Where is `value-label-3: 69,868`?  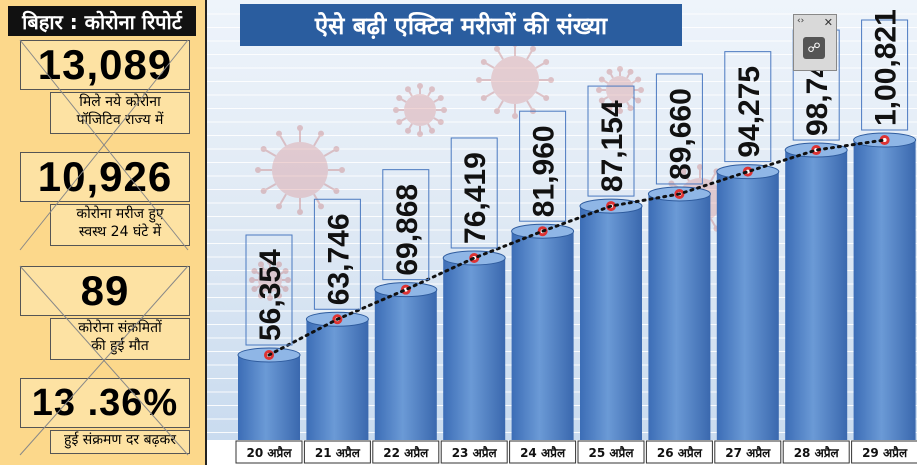 value-label-3: 69,868 is located at coordinates (406, 225).